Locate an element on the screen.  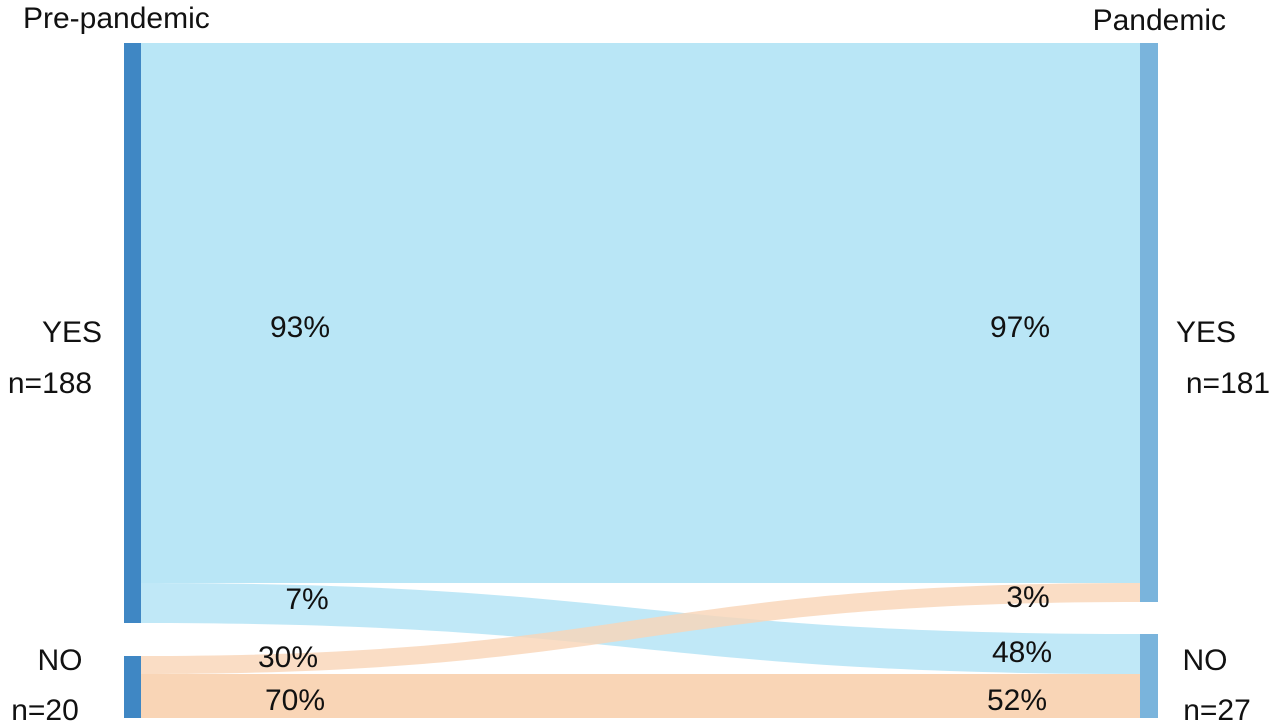
flow-label-yes-yes-right: 97% is located at coordinates (1020, 327).